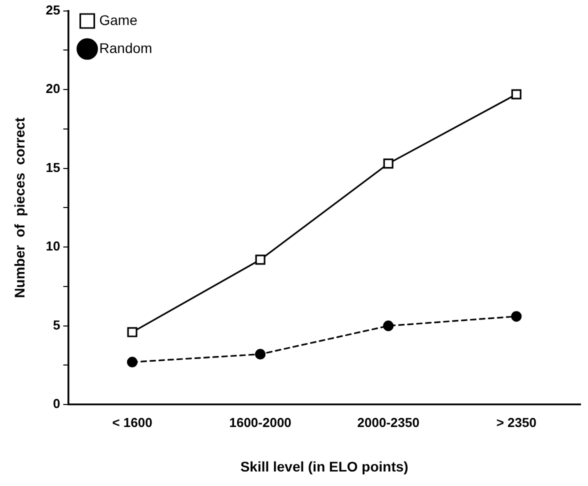 The width and height of the screenshot is (588, 486). What do you see at coordinates (53, 246) in the screenshot?
I see `y-tick-label: 10` at bounding box center [53, 246].